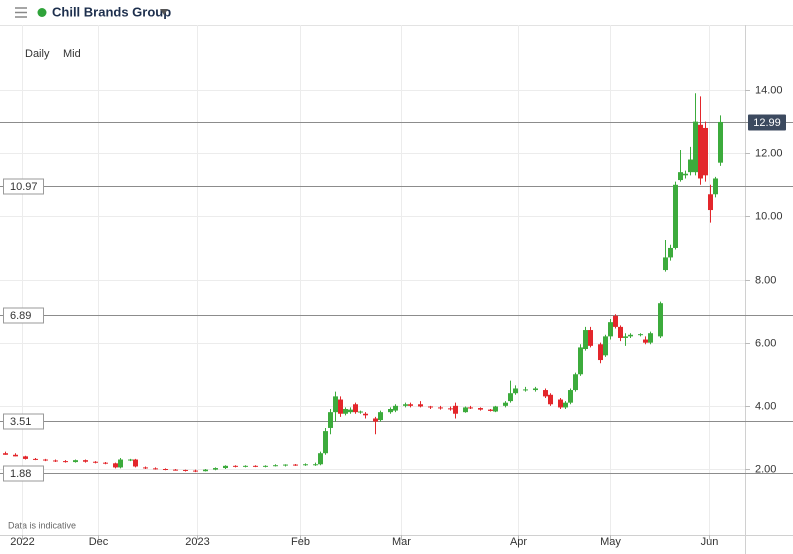  What do you see at coordinates (111, 11) in the screenshot?
I see `instrument-title: Chill Brands Group` at bounding box center [111, 11].